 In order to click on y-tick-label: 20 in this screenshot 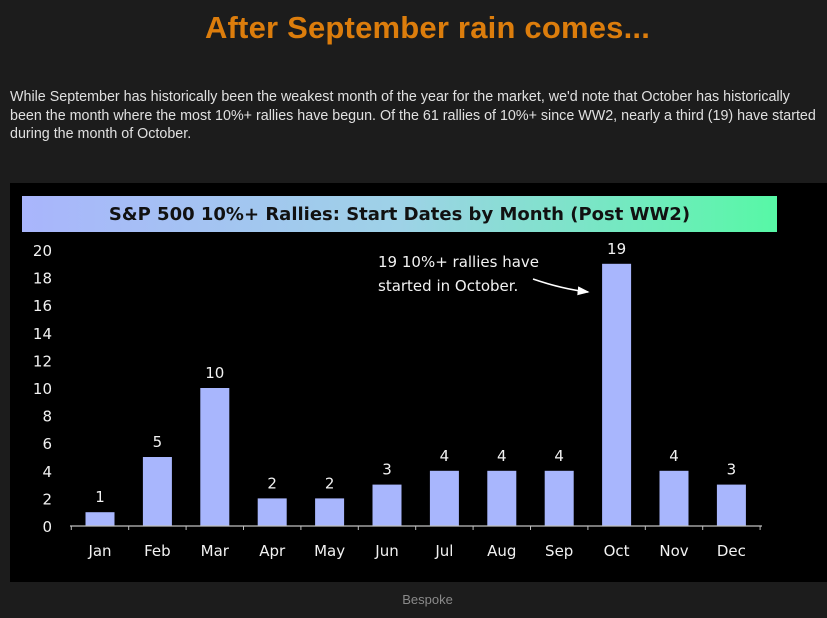, I will do `click(42, 251)`.